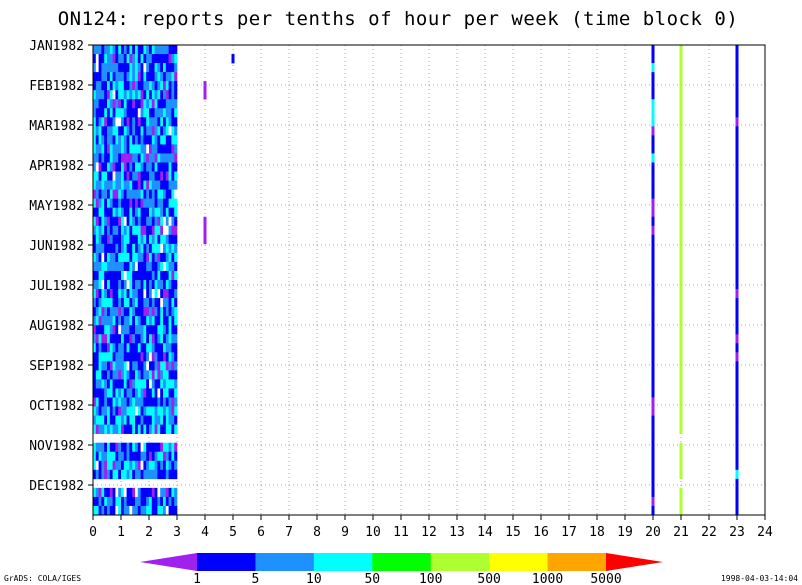 This screenshot has width=802, height=585. I want to click on y-tick-label: JUN1982, so click(56, 246).